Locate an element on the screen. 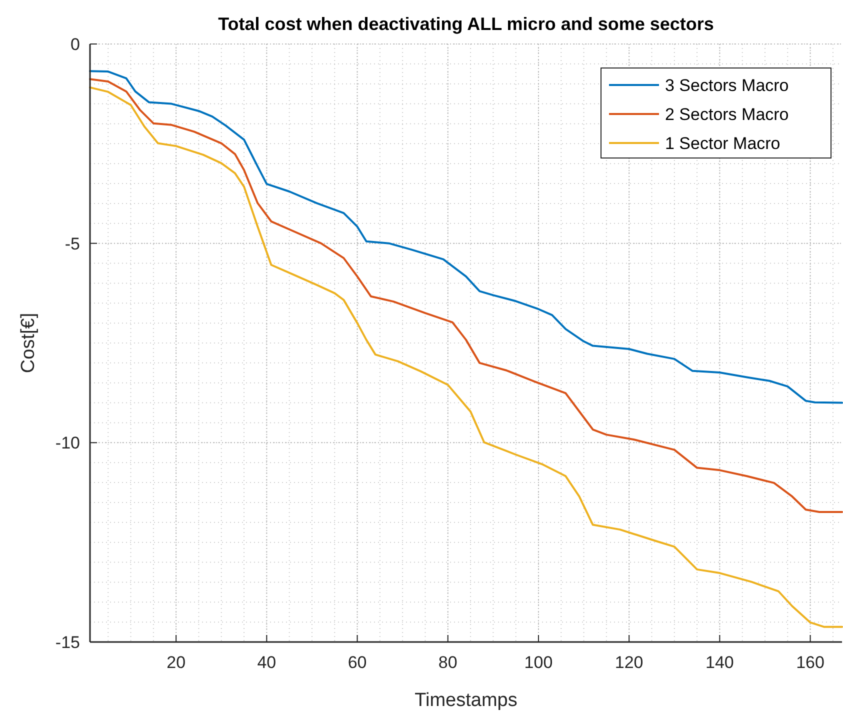  y-tick-label: -5 is located at coordinates (72, 244).